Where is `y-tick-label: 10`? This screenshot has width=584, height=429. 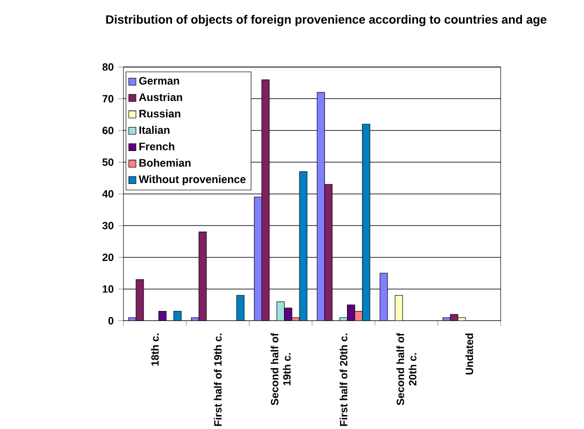
y-tick-label: 10 is located at coordinates (108, 289).